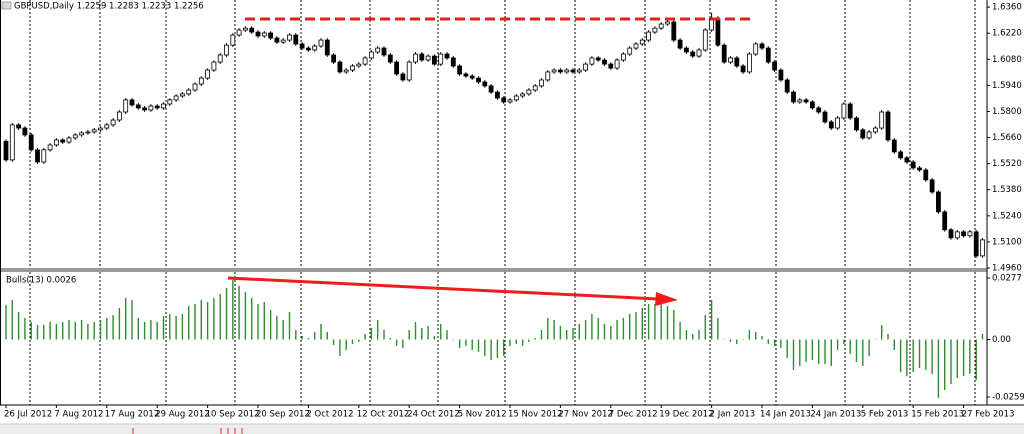 The image size is (1024, 434). I want to click on x-tick-label: 2 Oct 2012, so click(329, 415).